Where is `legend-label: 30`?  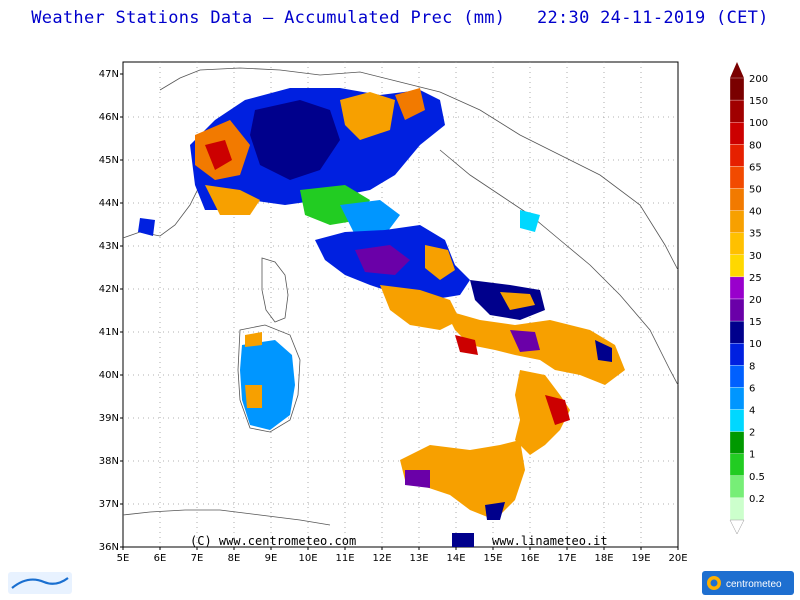
legend-label: 30 is located at coordinates (755, 256).